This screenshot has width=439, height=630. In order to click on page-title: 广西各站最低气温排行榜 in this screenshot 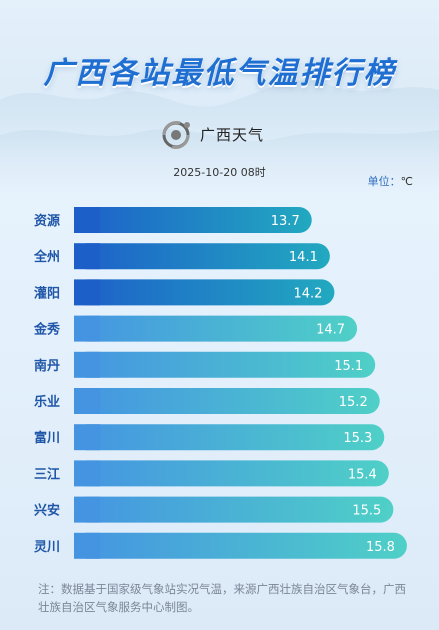, I will do `click(219, 73)`.